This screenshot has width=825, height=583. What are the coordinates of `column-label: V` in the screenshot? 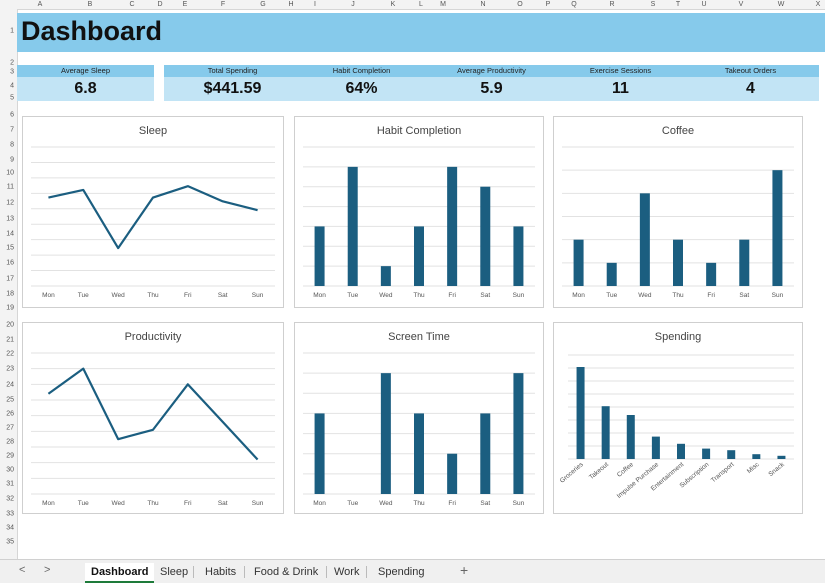 It's located at (741, 4).